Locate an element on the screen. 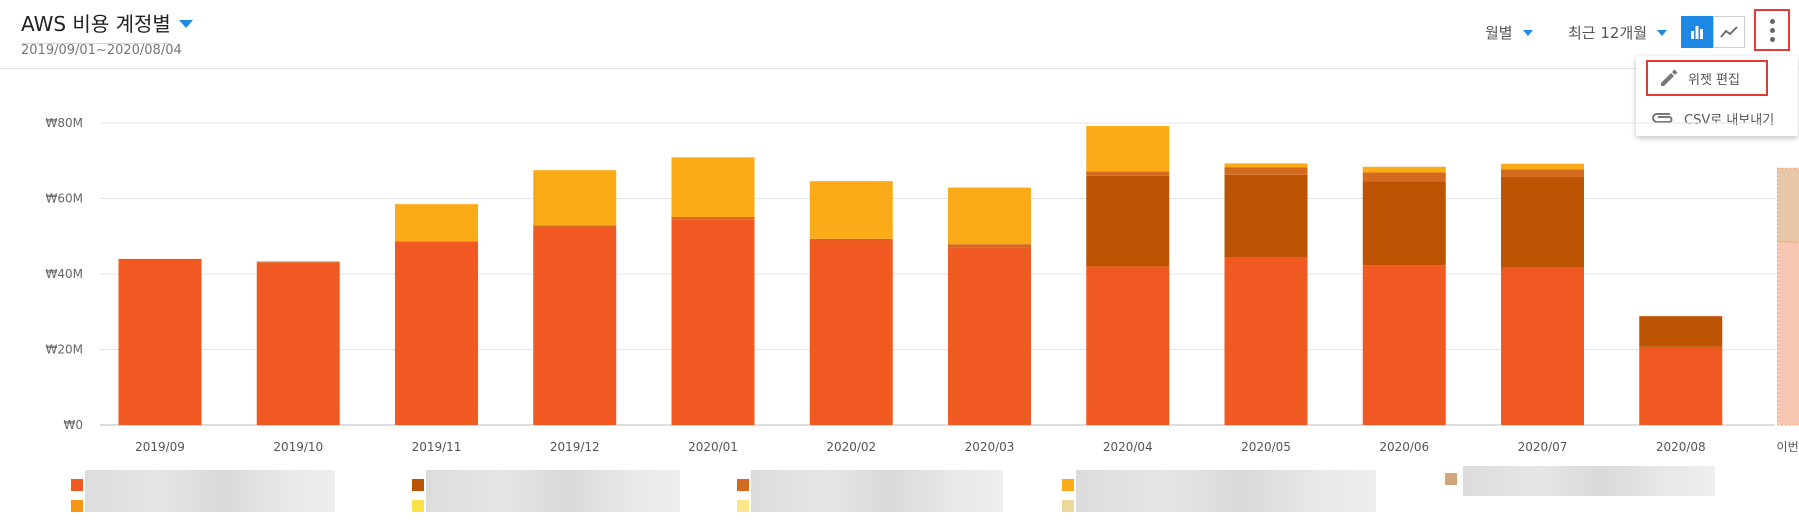 Image resolution: width=1799 pixels, height=520 pixels. period-dropdown: 월별 is located at coordinates (1509, 32).